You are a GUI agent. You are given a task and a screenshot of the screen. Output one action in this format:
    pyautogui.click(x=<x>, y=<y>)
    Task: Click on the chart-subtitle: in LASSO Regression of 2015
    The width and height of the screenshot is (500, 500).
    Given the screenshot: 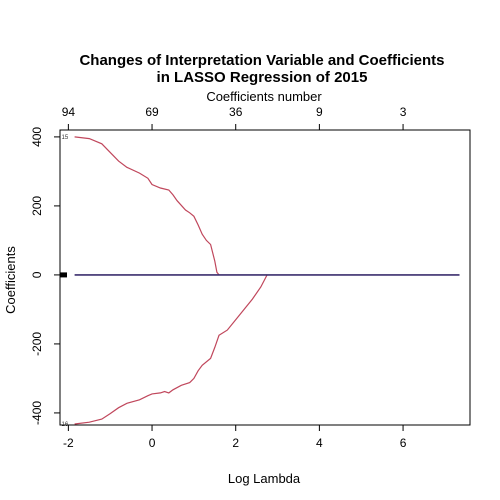 What is the action you would take?
    pyautogui.click(x=262, y=77)
    